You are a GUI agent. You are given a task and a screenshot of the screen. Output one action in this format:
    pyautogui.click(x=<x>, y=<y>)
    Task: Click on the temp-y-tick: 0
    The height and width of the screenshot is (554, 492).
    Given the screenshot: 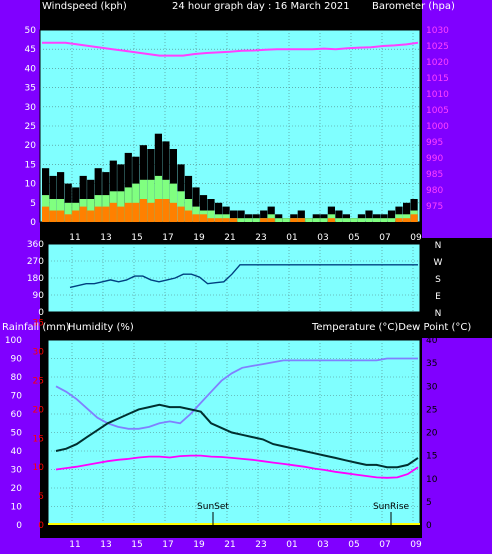 What is the action you would take?
    pyautogui.click(x=429, y=526)
    